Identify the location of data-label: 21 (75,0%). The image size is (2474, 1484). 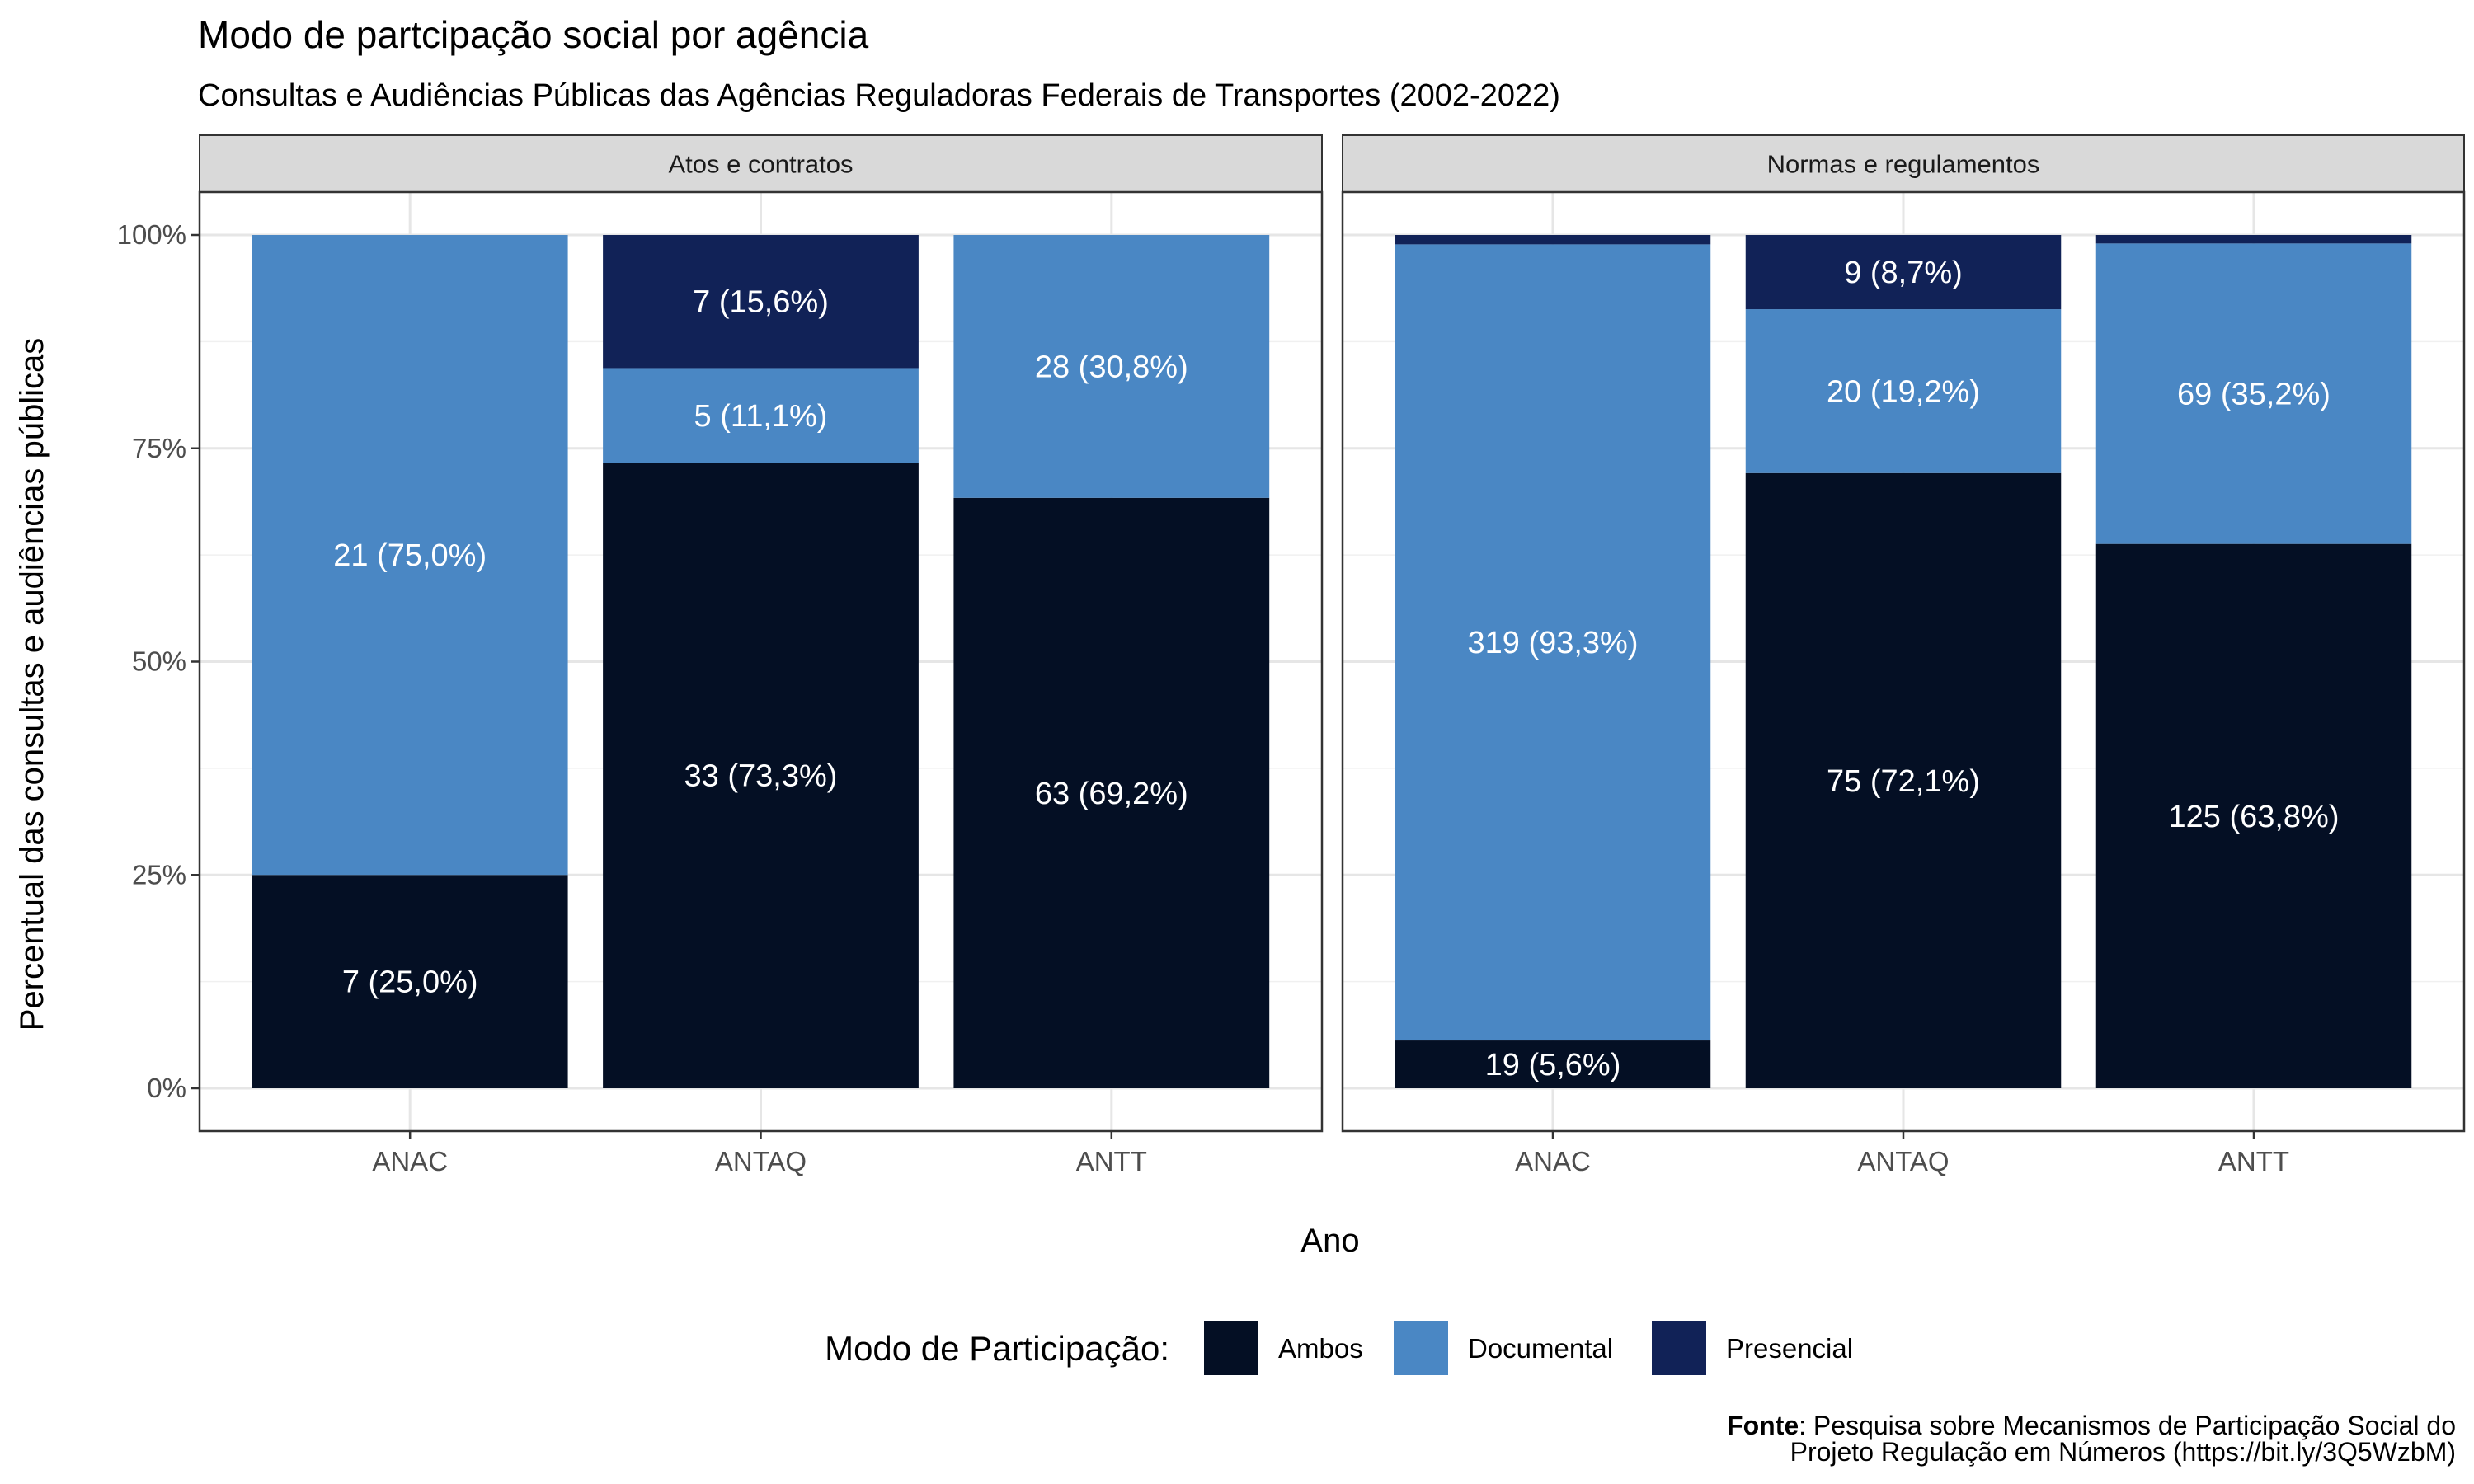
(410, 555).